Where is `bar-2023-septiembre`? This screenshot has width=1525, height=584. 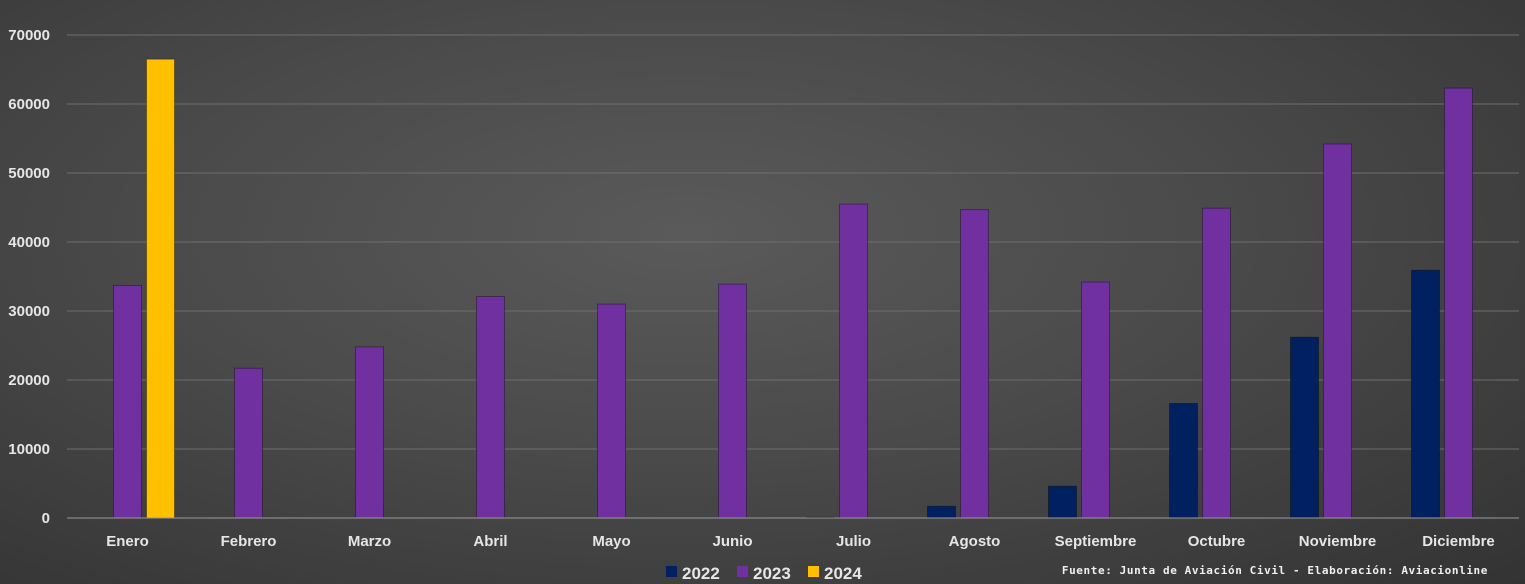
bar-2023-septiembre is located at coordinates (1095, 400).